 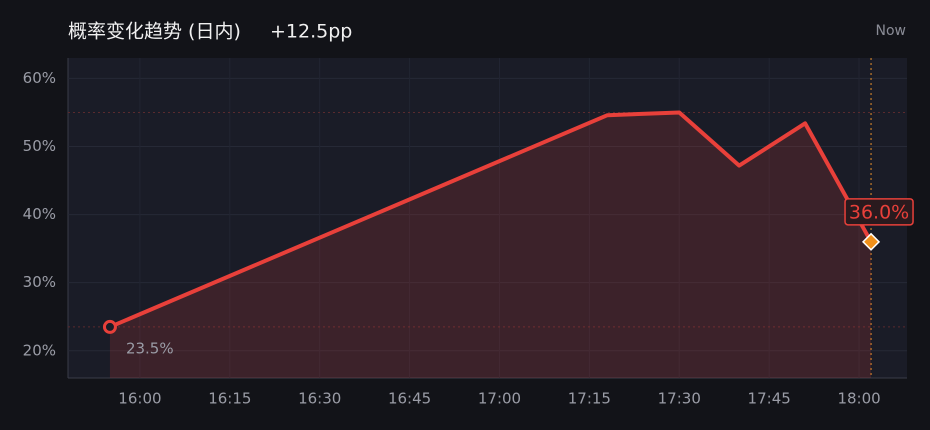 What do you see at coordinates (154, 32) in the screenshot?
I see `chart-title: 概率变化趋势 (日内)` at bounding box center [154, 32].